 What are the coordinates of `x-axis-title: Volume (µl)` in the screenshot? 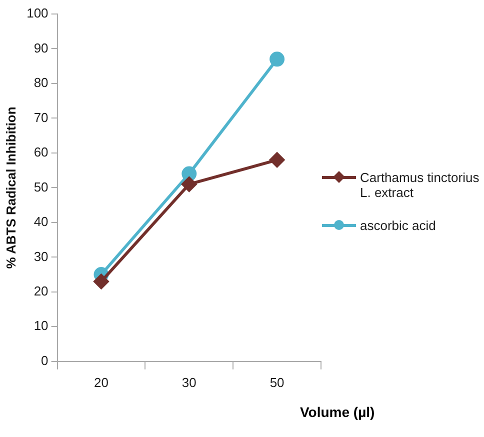 It's located at (337, 412).